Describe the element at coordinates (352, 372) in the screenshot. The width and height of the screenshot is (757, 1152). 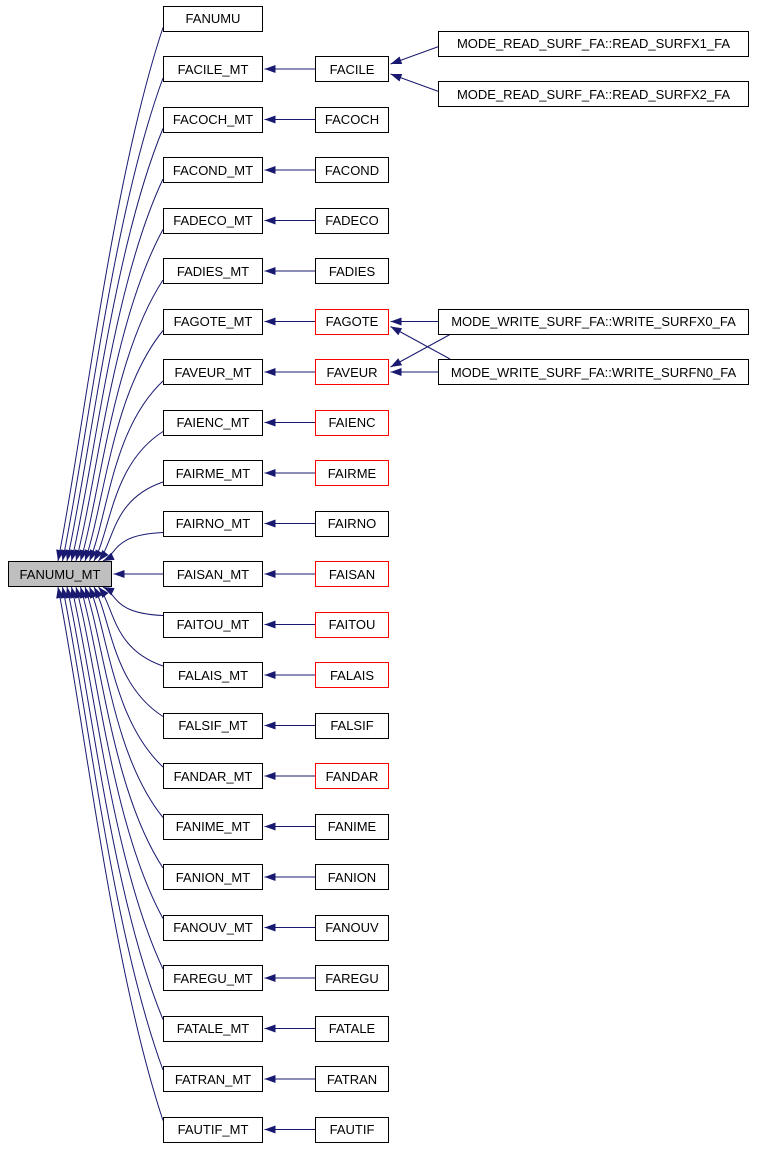
I see `node-faveur: FAVEUR` at that location.